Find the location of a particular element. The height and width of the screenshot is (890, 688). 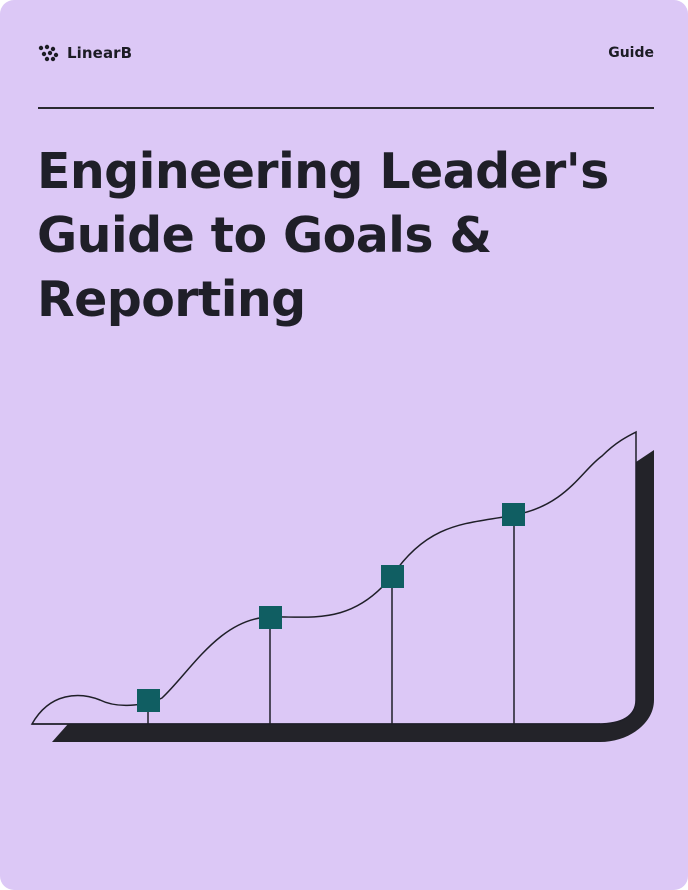

title-line: Reporting is located at coordinates (171, 299).